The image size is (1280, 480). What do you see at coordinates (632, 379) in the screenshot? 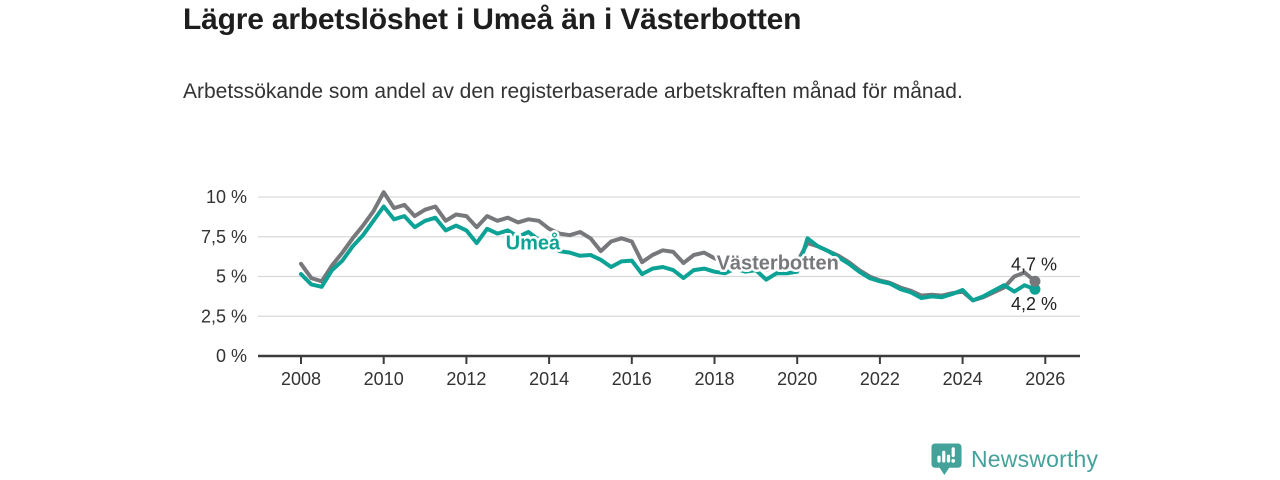
I see `x-axis-tick-label: 2016` at bounding box center [632, 379].